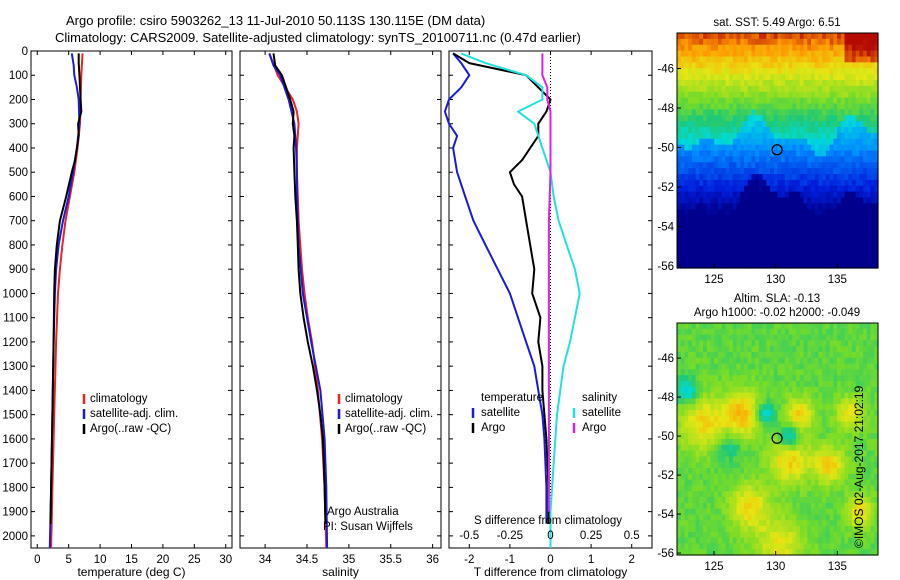 This screenshot has height=580, width=900. What do you see at coordinates (713, 567) in the screenshot?
I see `x-tick-label: 125` at bounding box center [713, 567].